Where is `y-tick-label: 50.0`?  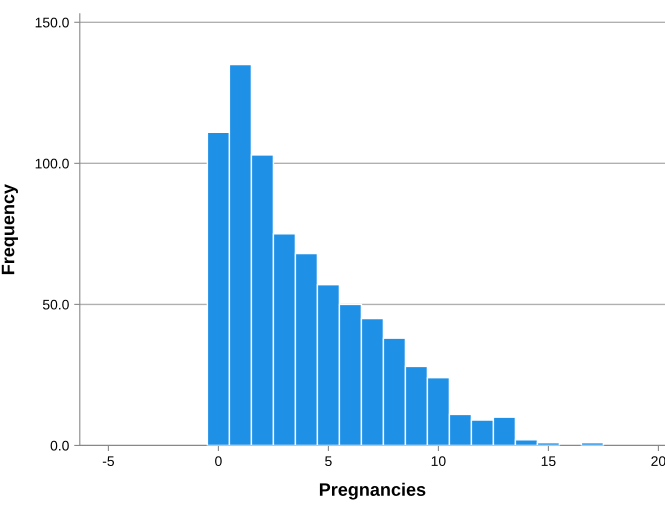 y-tick-label: 50.0 is located at coordinates (55, 305).